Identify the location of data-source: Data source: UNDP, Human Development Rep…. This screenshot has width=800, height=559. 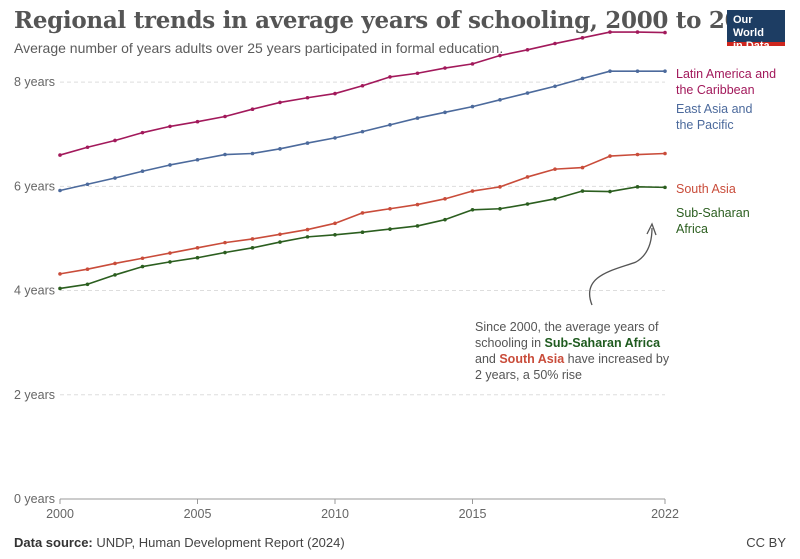
(179, 542).